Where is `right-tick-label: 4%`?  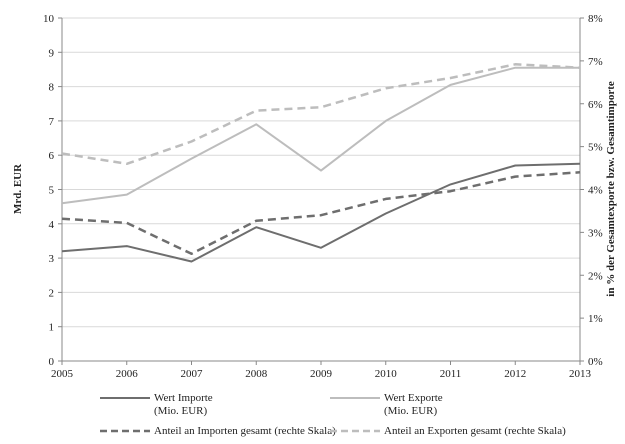 right-tick-label: 4% is located at coordinates (595, 191).